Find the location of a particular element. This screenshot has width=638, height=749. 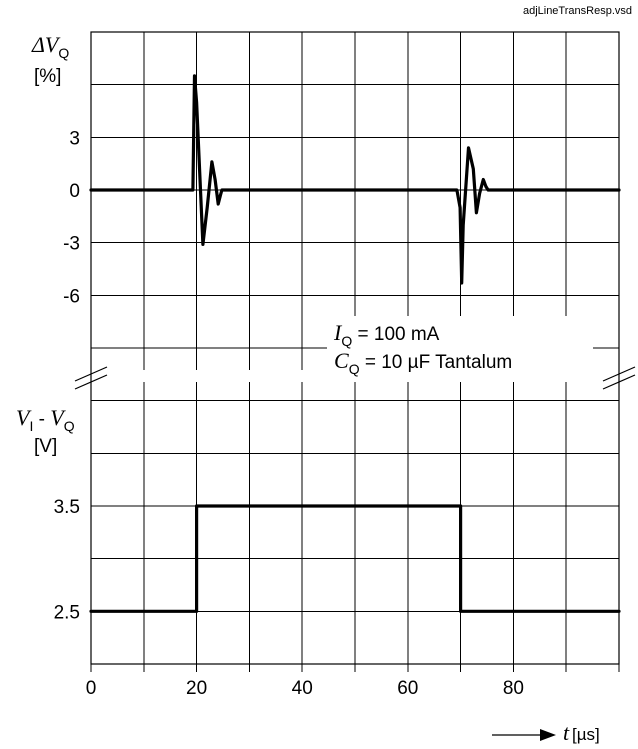

x-tick-label: 0 is located at coordinates (91, 688).